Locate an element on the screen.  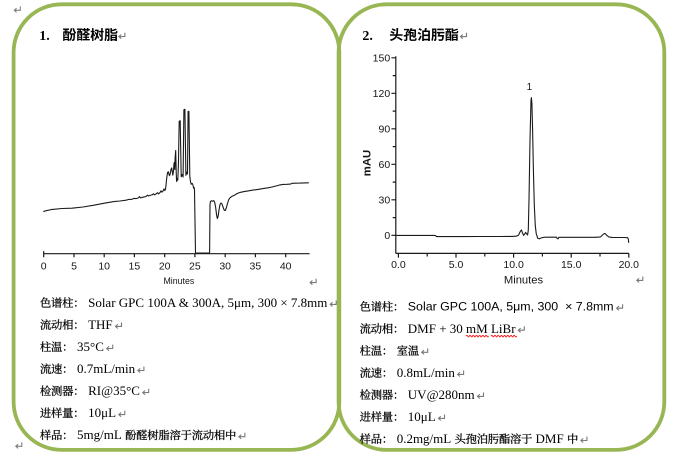
svg-text: 0.0 is located at coordinates (398, 265).